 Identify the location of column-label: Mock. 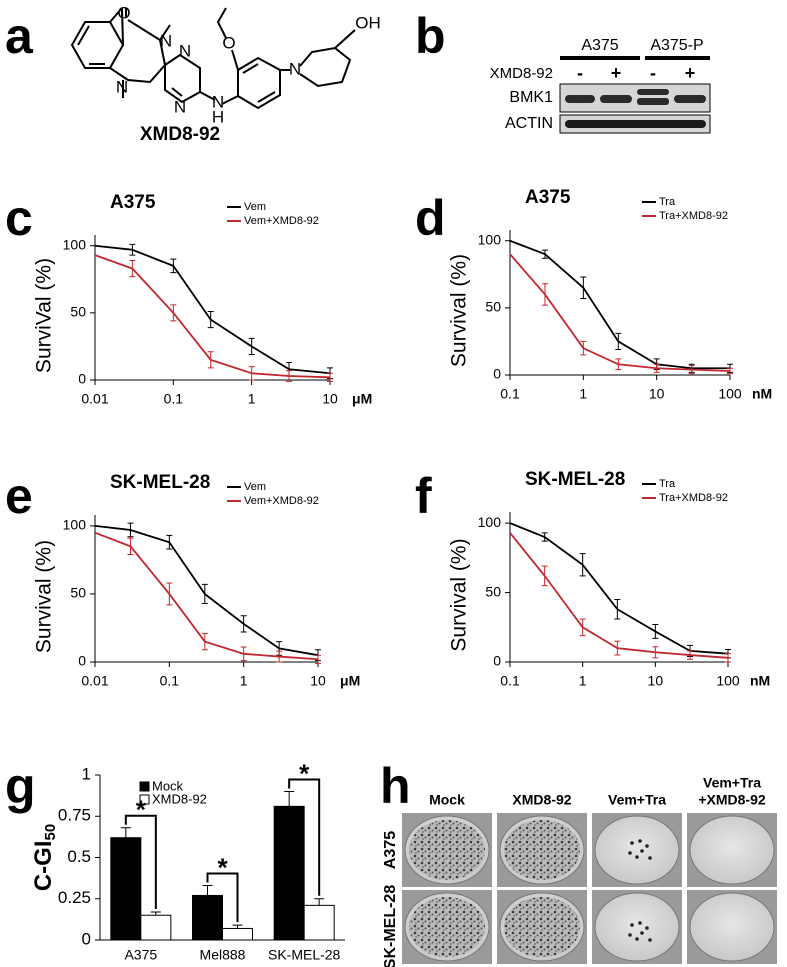
(447, 800).